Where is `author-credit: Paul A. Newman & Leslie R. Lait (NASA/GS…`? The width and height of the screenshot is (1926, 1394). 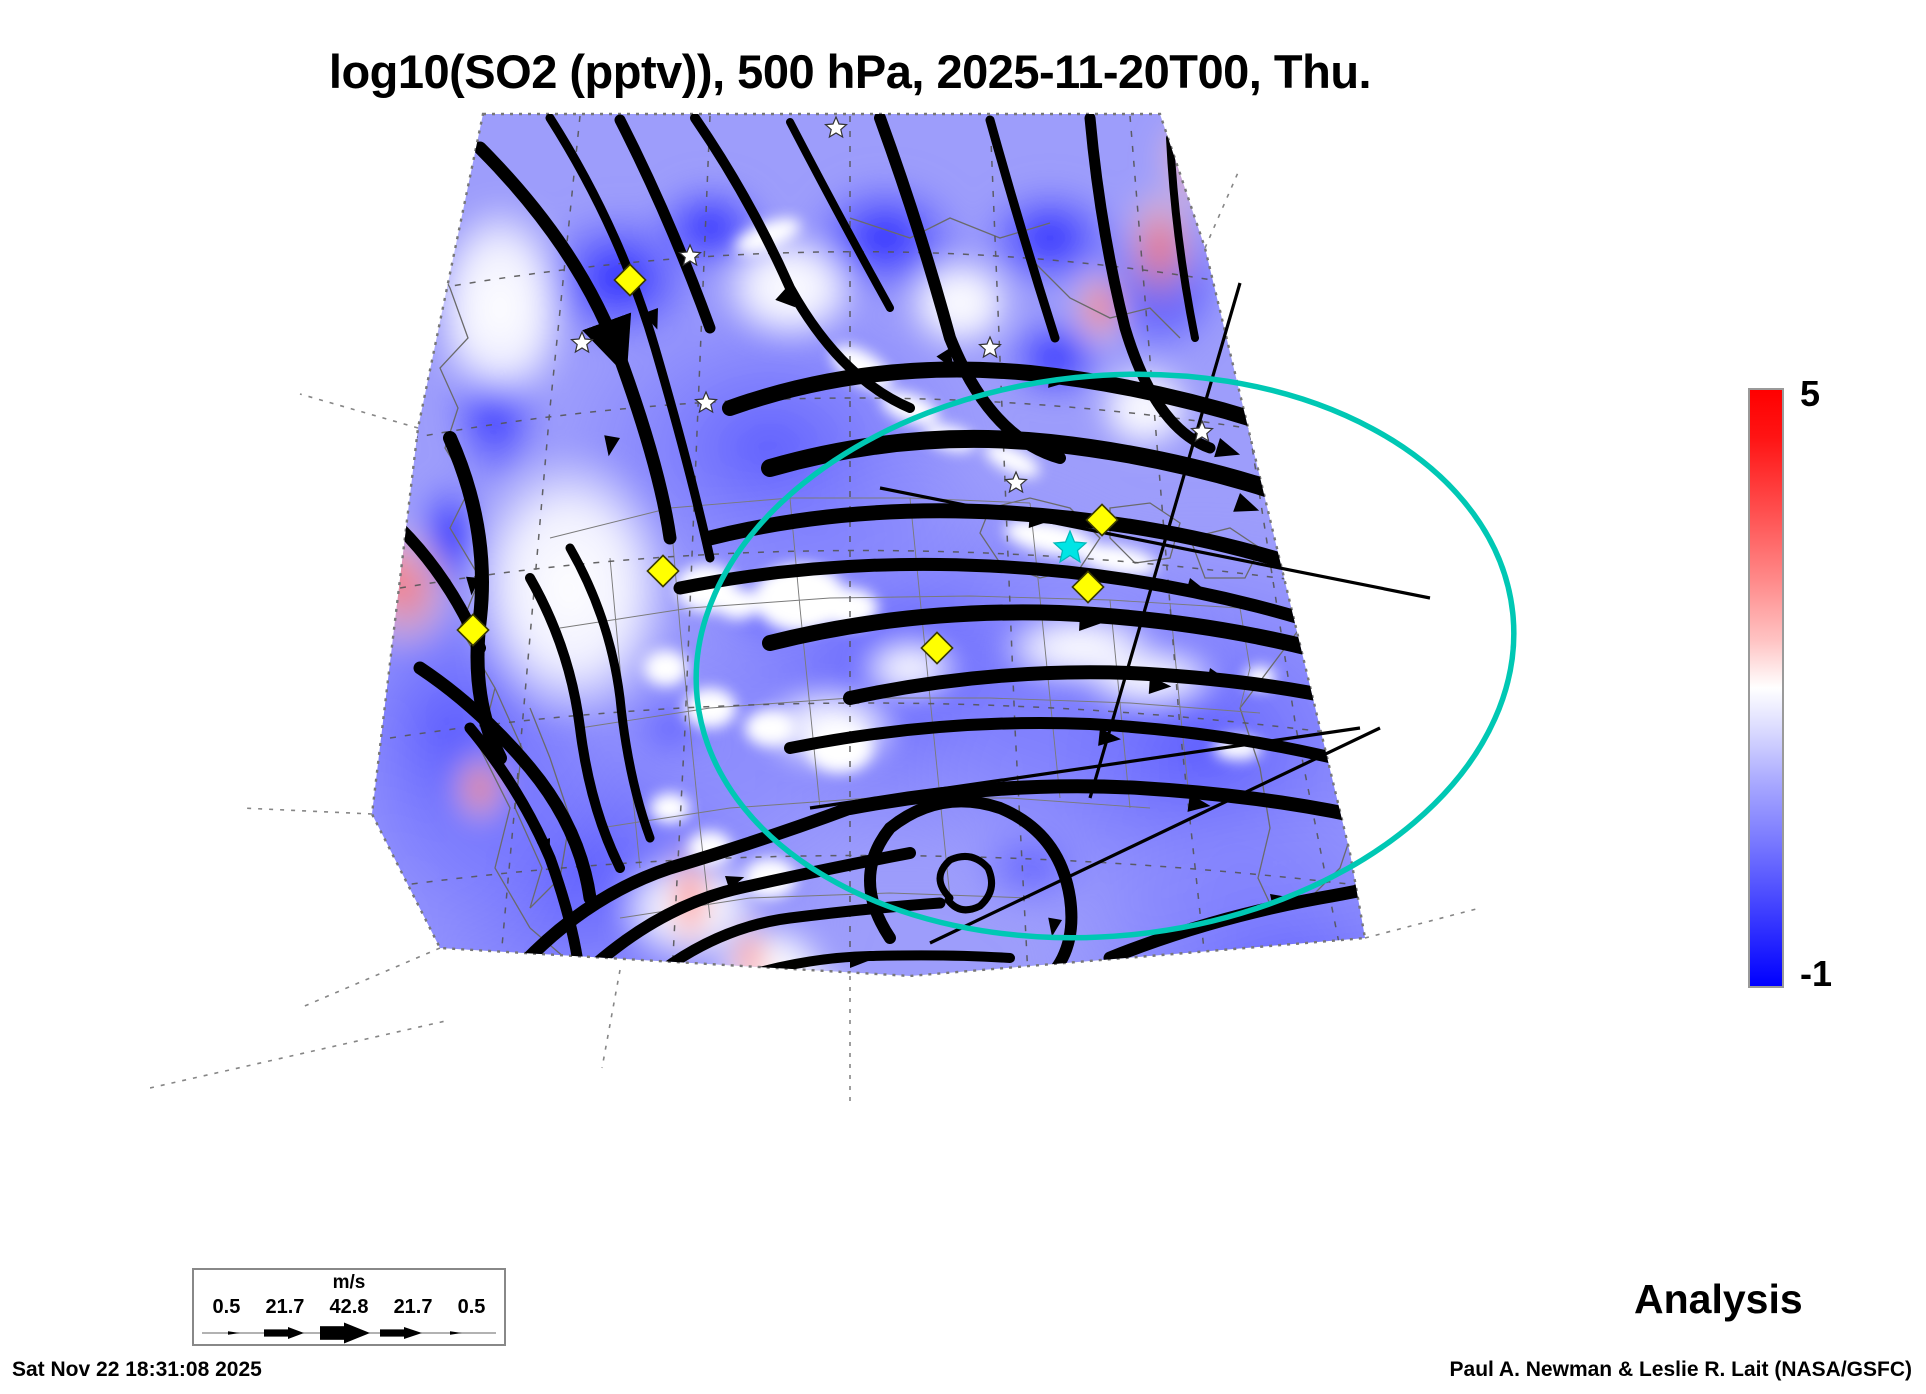 author-credit: Paul A. Newman & Leslie R. Lait (NASA/GS… is located at coordinates (1680, 1369).